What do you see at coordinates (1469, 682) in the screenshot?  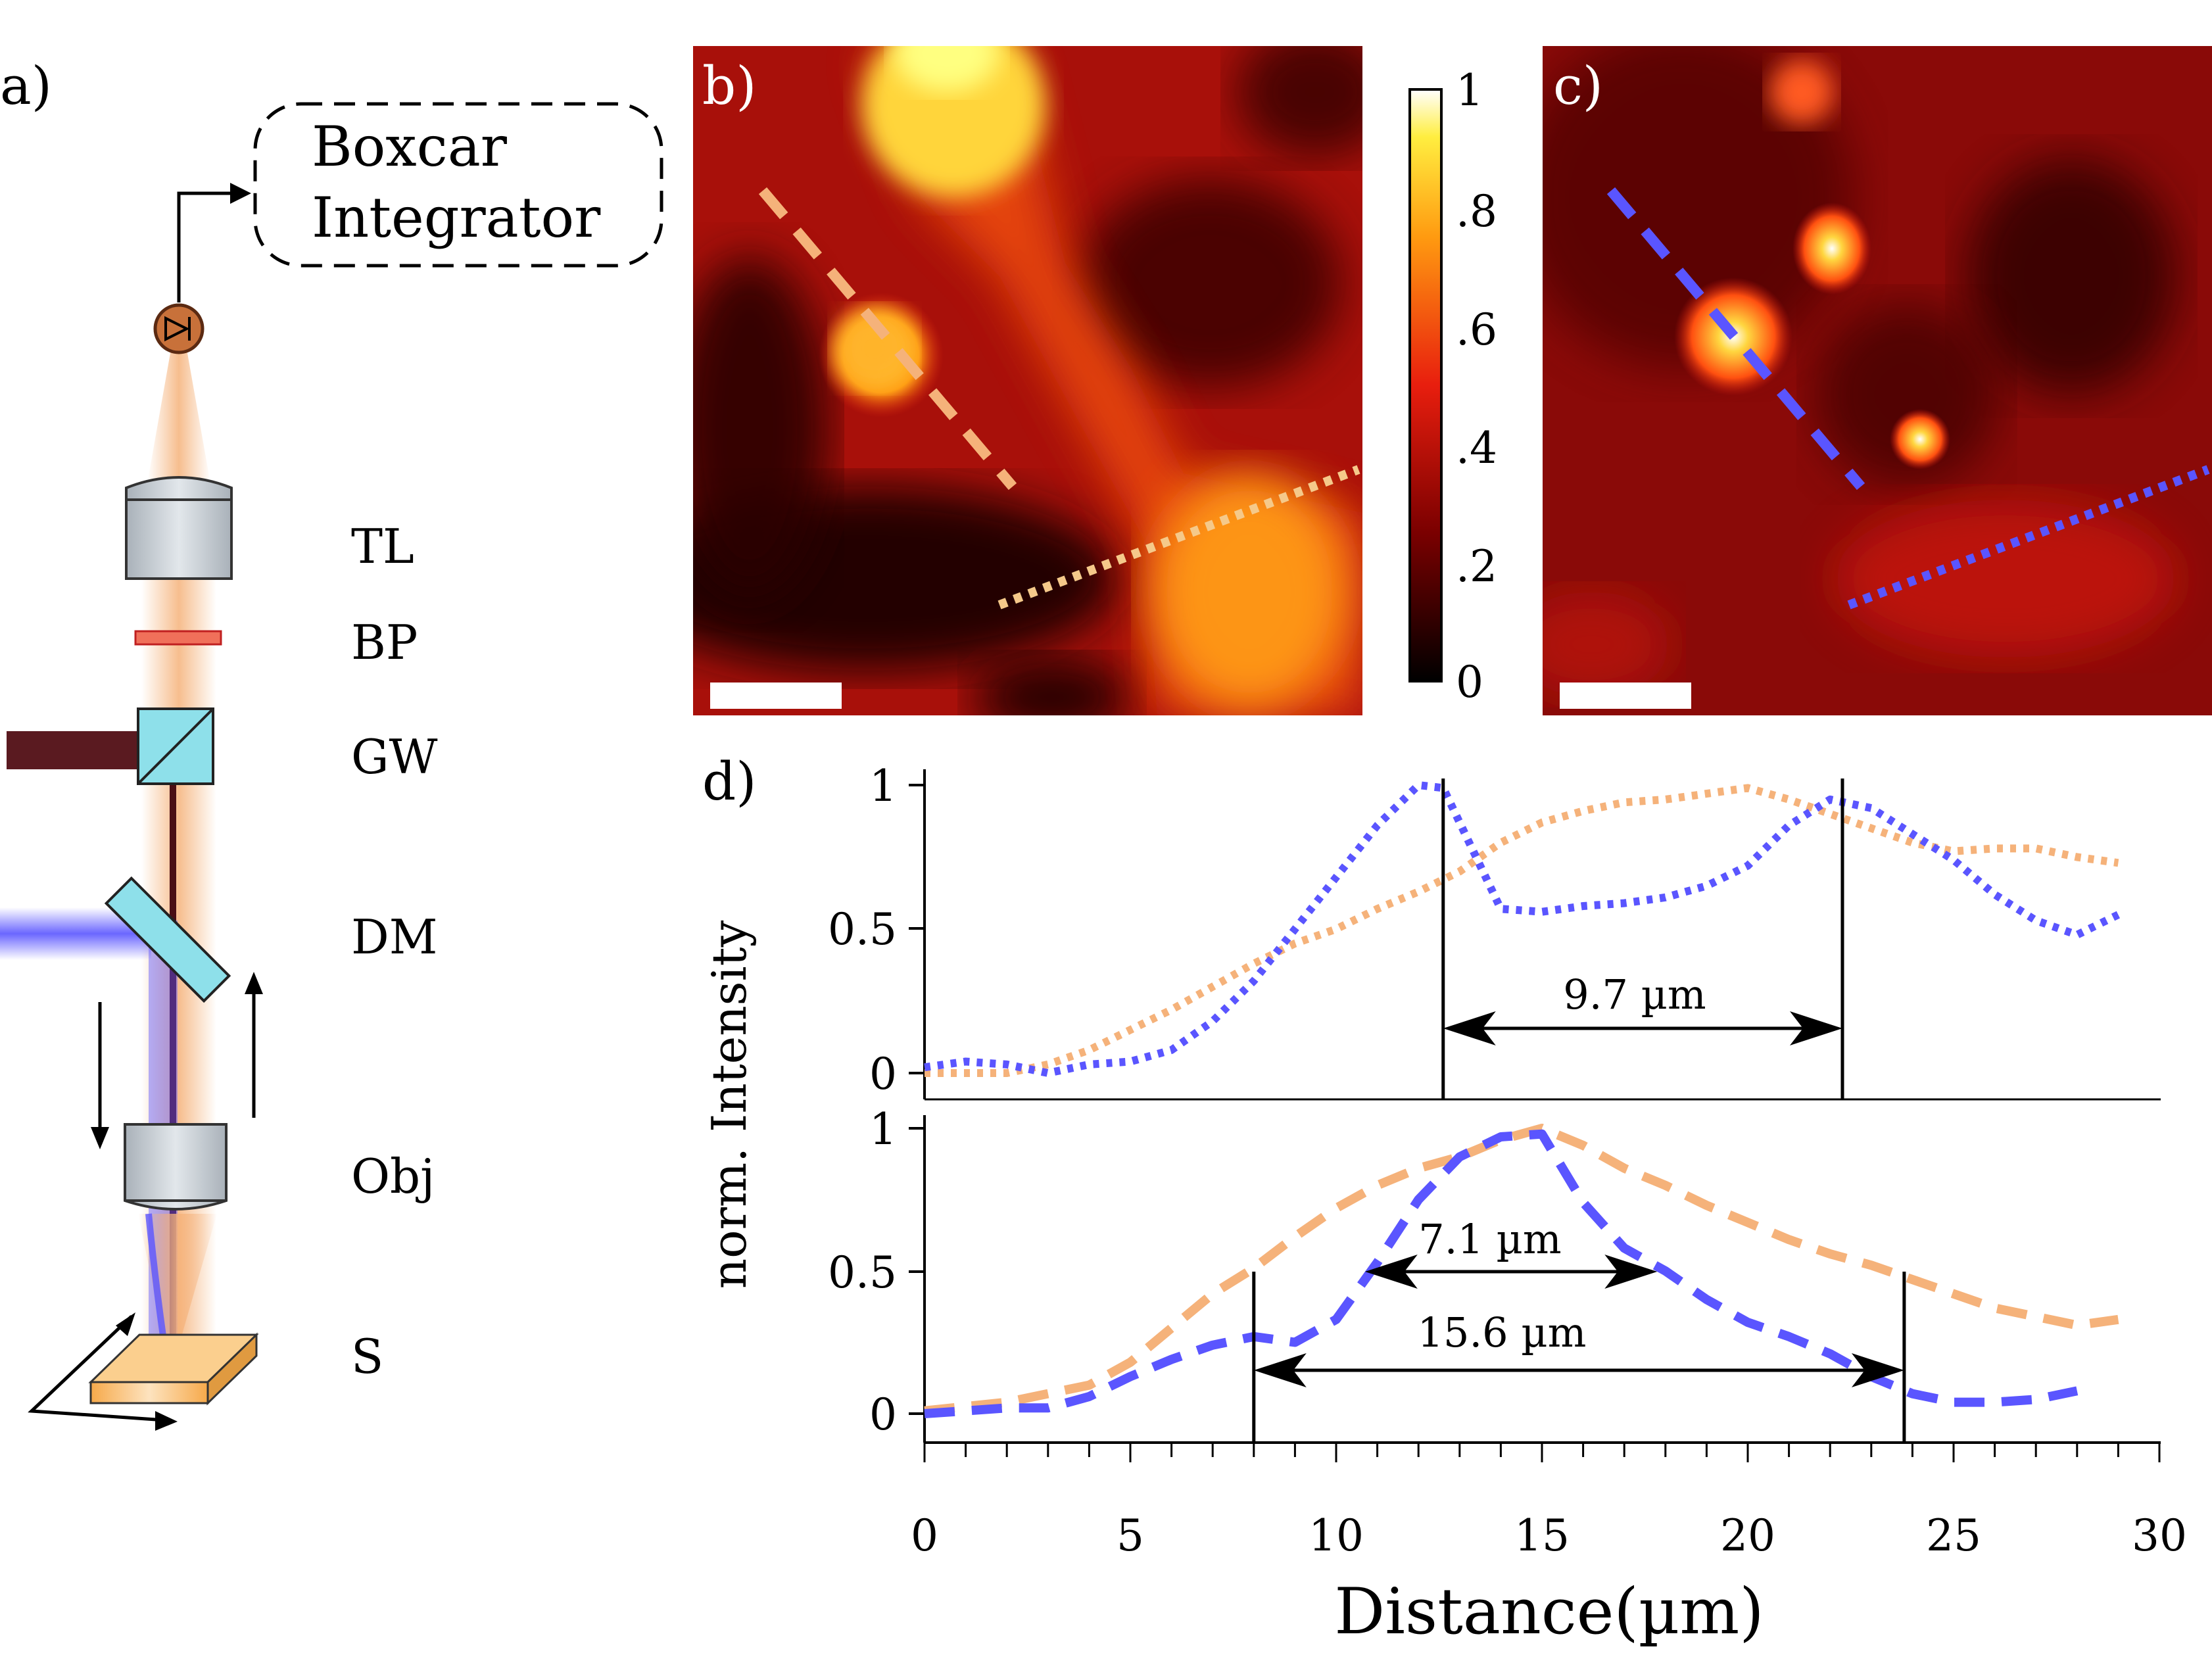 I see `colorbar-tick-0: 0` at bounding box center [1469, 682].